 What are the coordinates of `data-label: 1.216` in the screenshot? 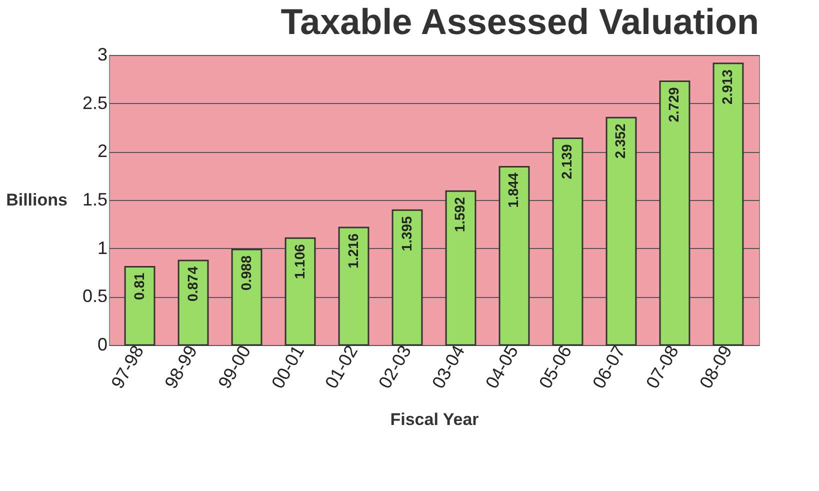 It's located at (352, 250).